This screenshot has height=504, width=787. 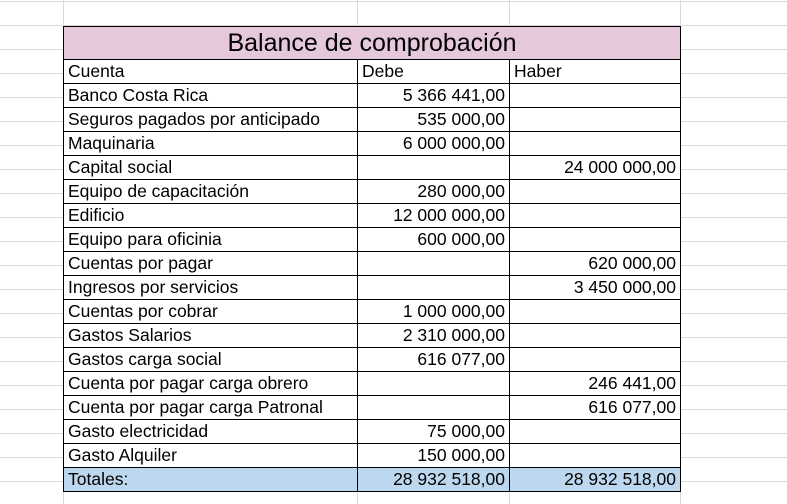 I want to click on totals-credit: 28 932 518,00, so click(x=595, y=479).